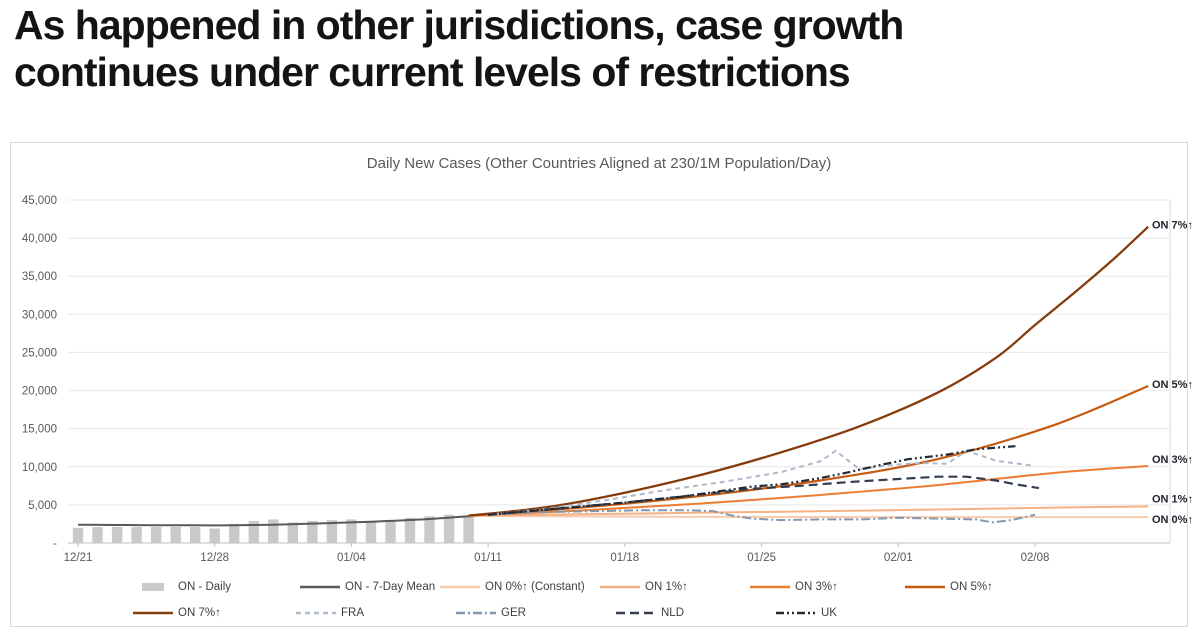  What do you see at coordinates (55, 544) in the screenshot?
I see `y-tick-label: -` at bounding box center [55, 544].